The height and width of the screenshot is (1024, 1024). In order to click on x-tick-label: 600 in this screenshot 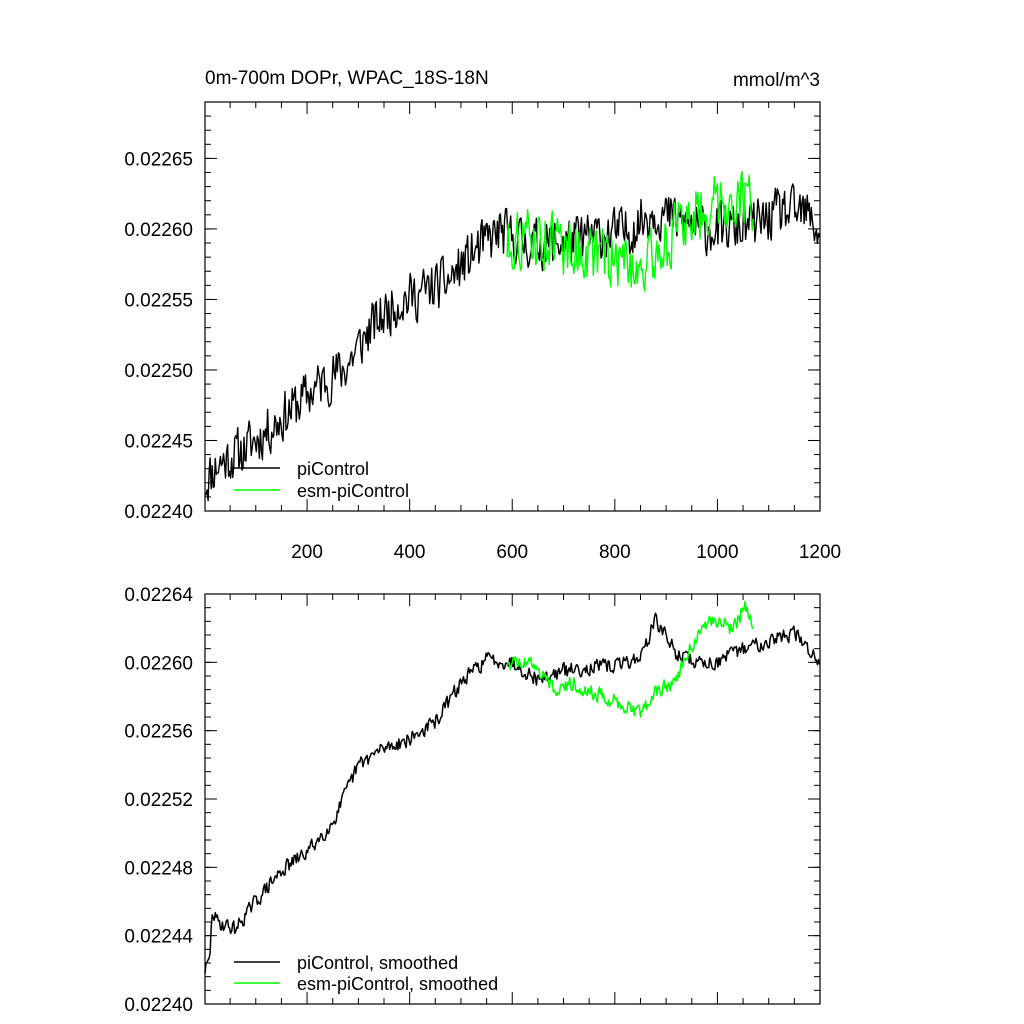, I will do `click(512, 552)`.